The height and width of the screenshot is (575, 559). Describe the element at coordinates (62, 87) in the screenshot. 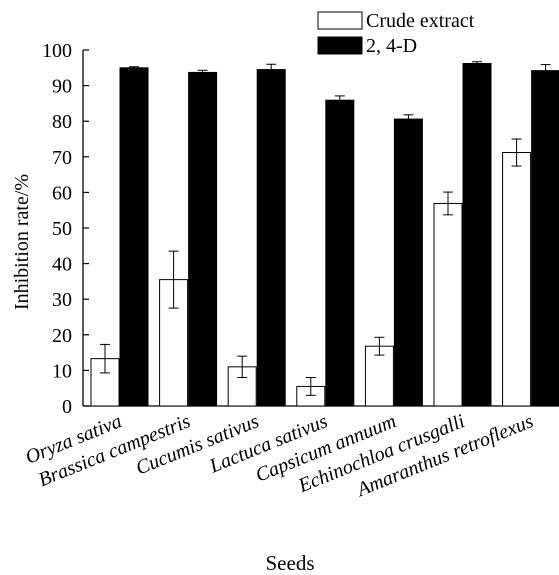

I see `y-tick-label: 90` at that location.